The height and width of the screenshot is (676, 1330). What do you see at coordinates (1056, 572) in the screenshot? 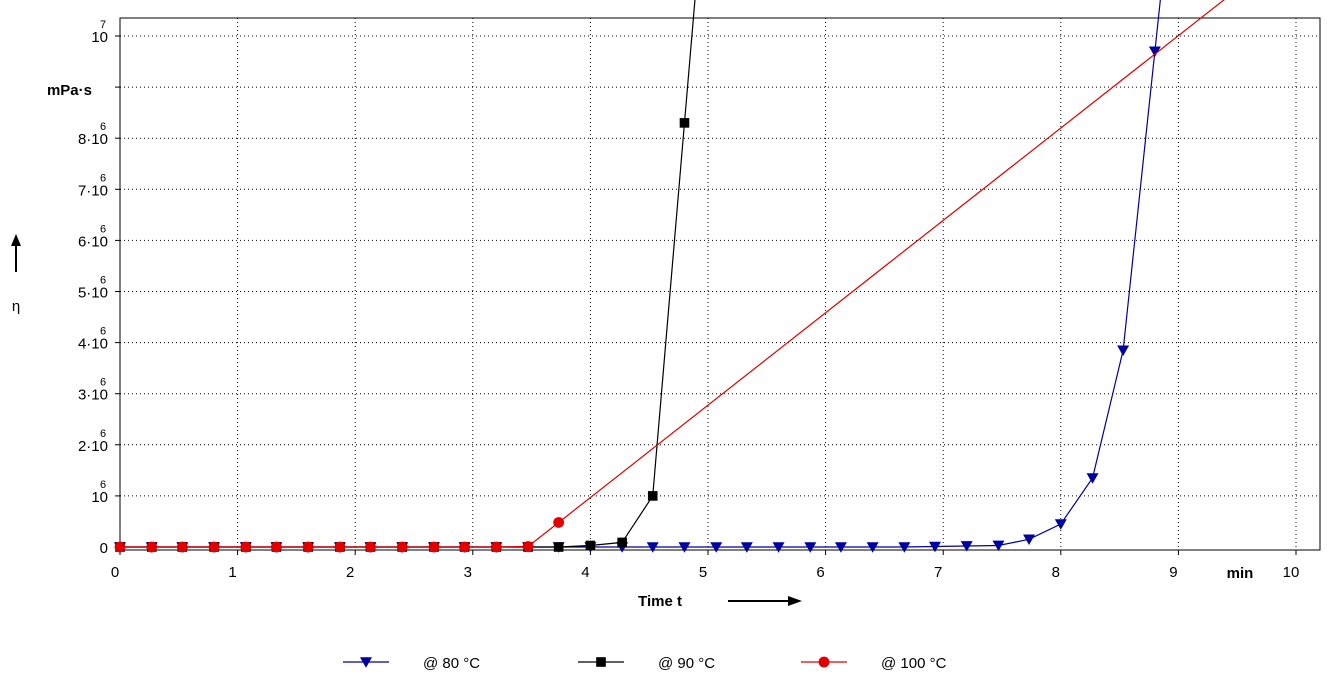
I see `x-tick-label: 8` at bounding box center [1056, 572].